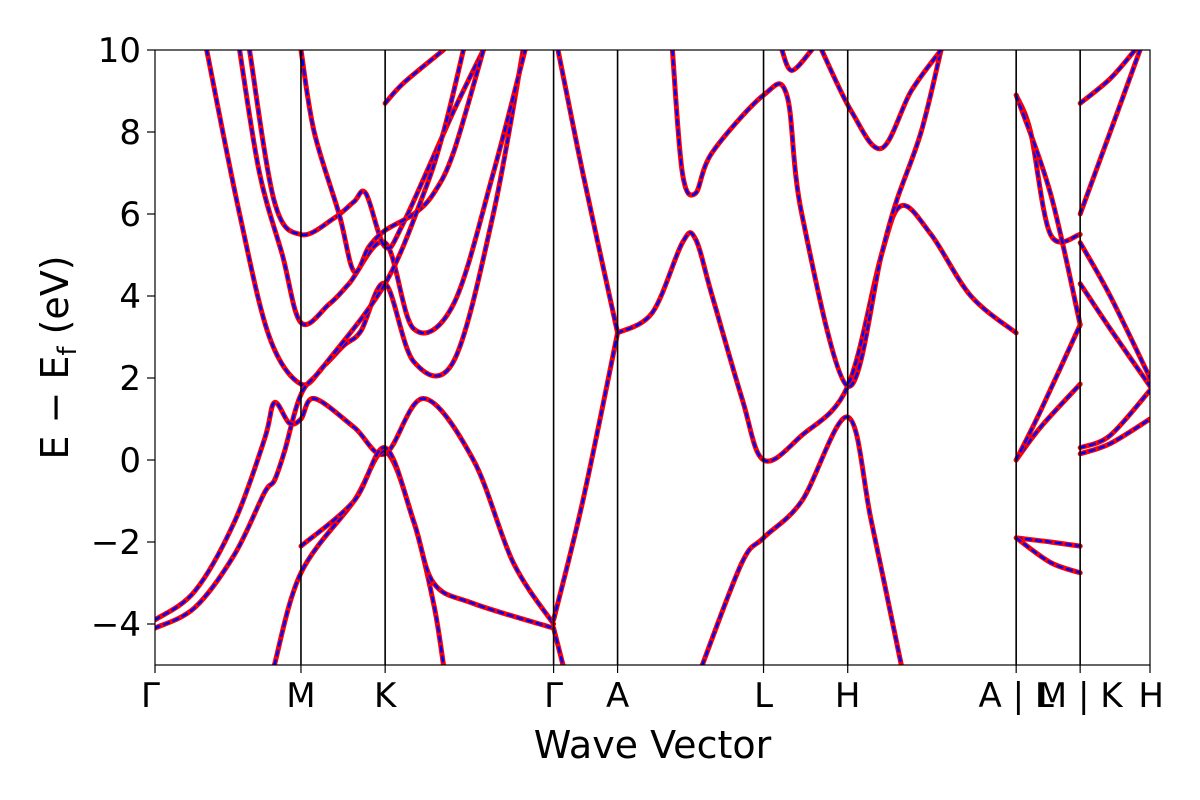 The height and width of the screenshot is (800, 1200). I want to click on y-tick-label-5: 6, so click(130, 215).